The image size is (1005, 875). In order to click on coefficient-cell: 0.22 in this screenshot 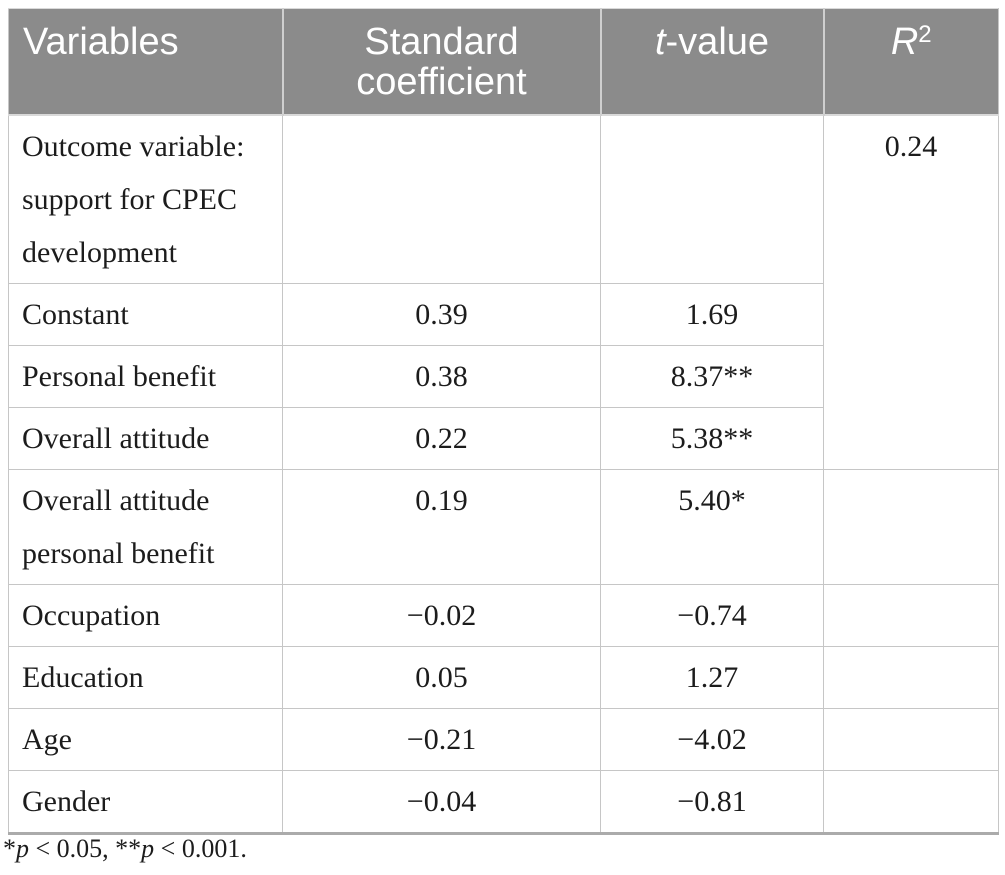, I will do `click(441, 438)`.